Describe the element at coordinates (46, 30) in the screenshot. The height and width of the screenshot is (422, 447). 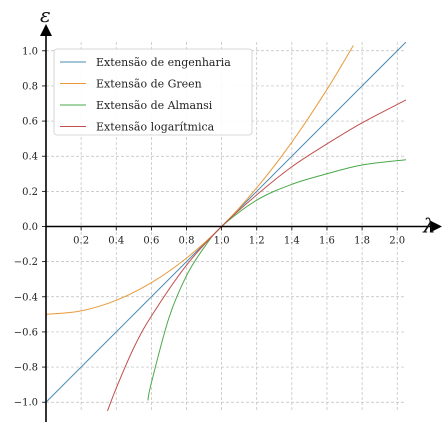
I see `y-axis-arrow` at that location.